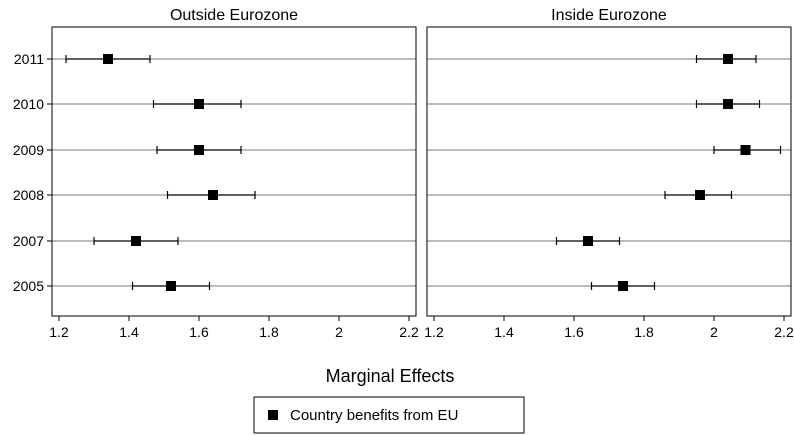 This screenshot has height=435, width=794. Describe the element at coordinates (29, 59) in the screenshot. I see `y-tick-label: 2011` at that location.